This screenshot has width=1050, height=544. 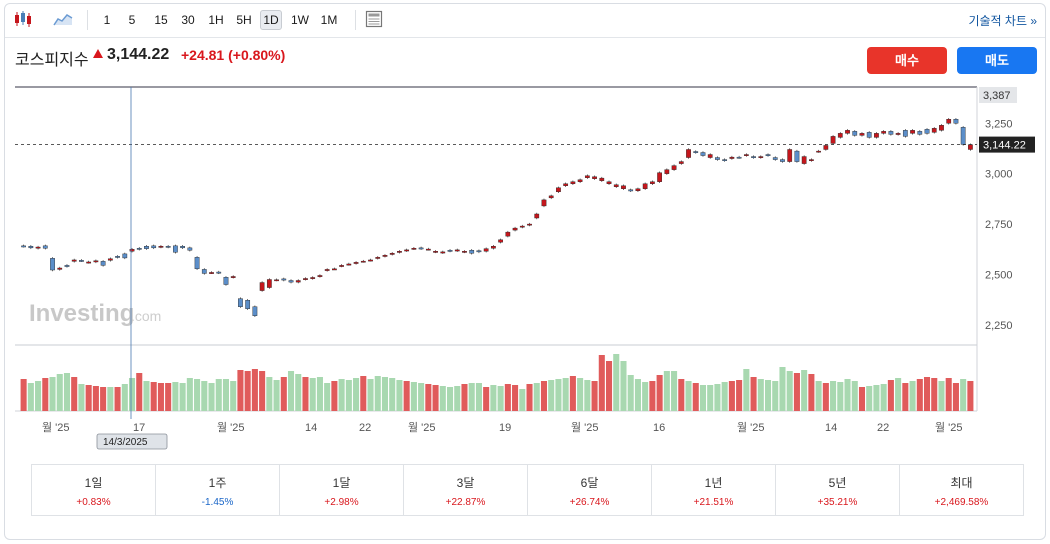 What do you see at coordinates (505, 428) in the screenshot?
I see `x-tick-label: 19` at bounding box center [505, 428].